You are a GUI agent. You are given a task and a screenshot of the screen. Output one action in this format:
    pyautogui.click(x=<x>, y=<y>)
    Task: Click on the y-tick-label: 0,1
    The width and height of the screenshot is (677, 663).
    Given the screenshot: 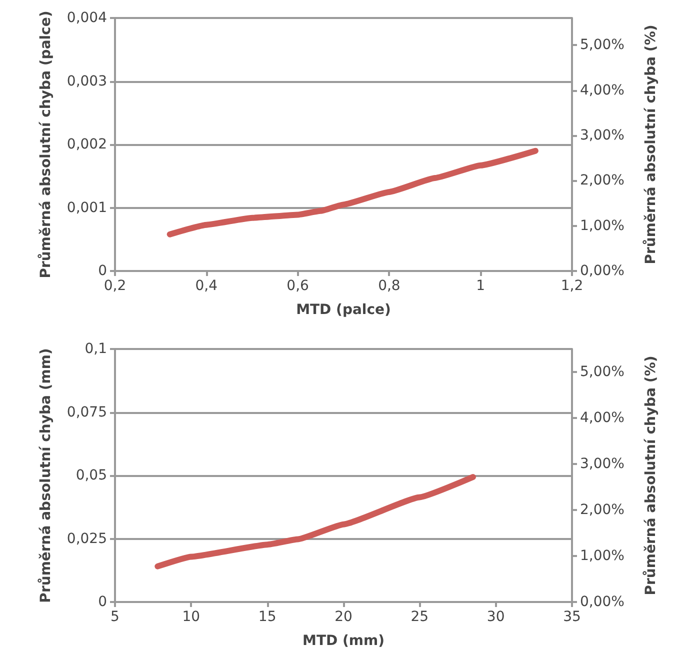 What is the action you would take?
    pyautogui.click(x=95, y=349)
    